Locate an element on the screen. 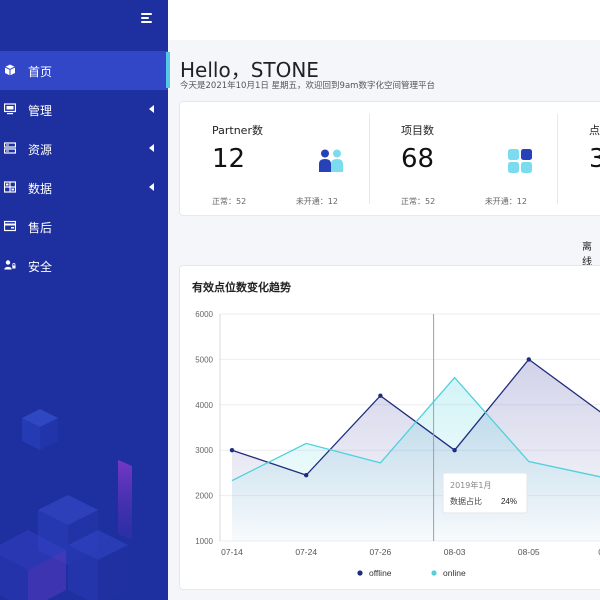  x-tick-label: 07-26 is located at coordinates (381, 552).